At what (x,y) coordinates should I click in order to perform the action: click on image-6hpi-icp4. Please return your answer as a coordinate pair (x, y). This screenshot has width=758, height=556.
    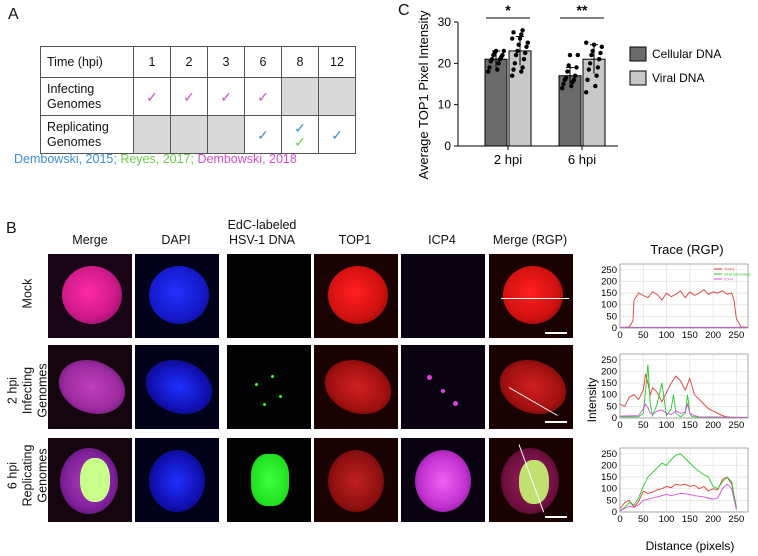
    Looking at the image, I should click on (443, 480).